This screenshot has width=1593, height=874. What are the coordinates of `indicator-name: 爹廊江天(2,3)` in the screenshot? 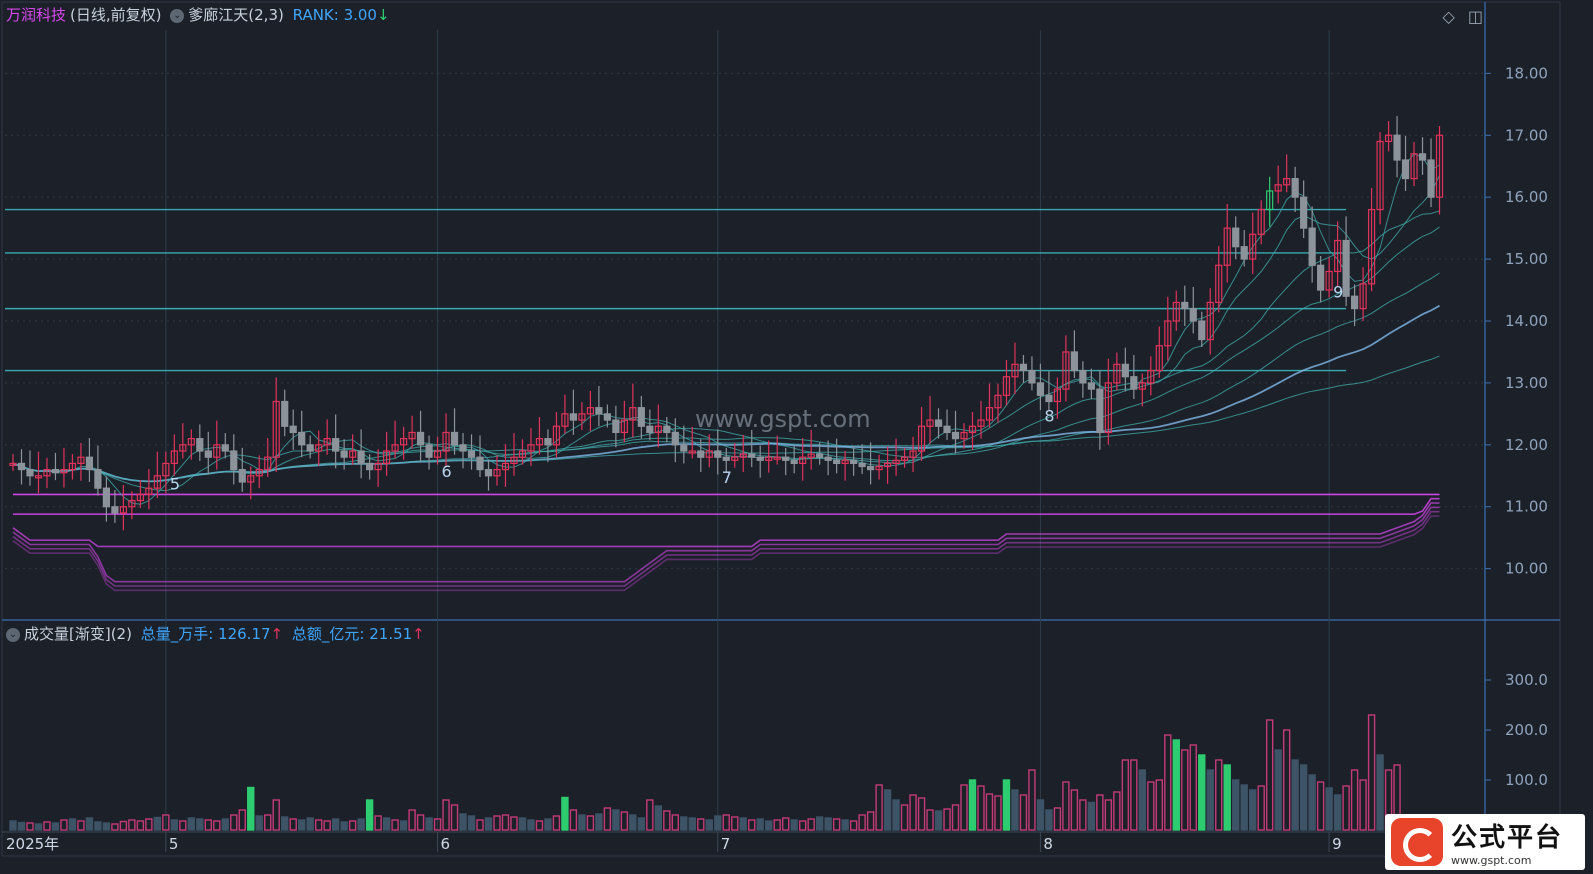 It's located at (236, 15).